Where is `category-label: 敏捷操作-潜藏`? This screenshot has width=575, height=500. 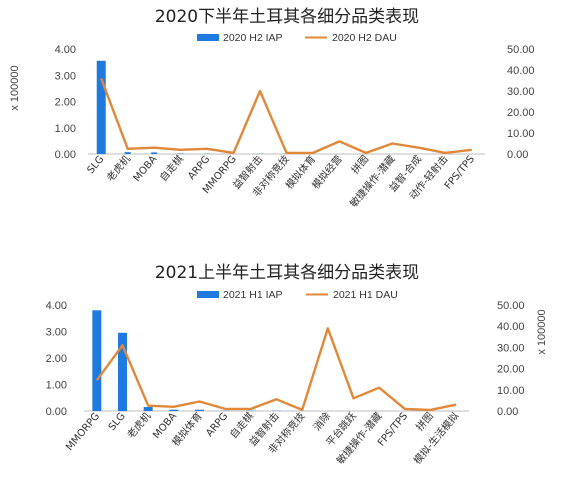
category-label: 敏捷操作-潜藏 is located at coordinates (372, 181).